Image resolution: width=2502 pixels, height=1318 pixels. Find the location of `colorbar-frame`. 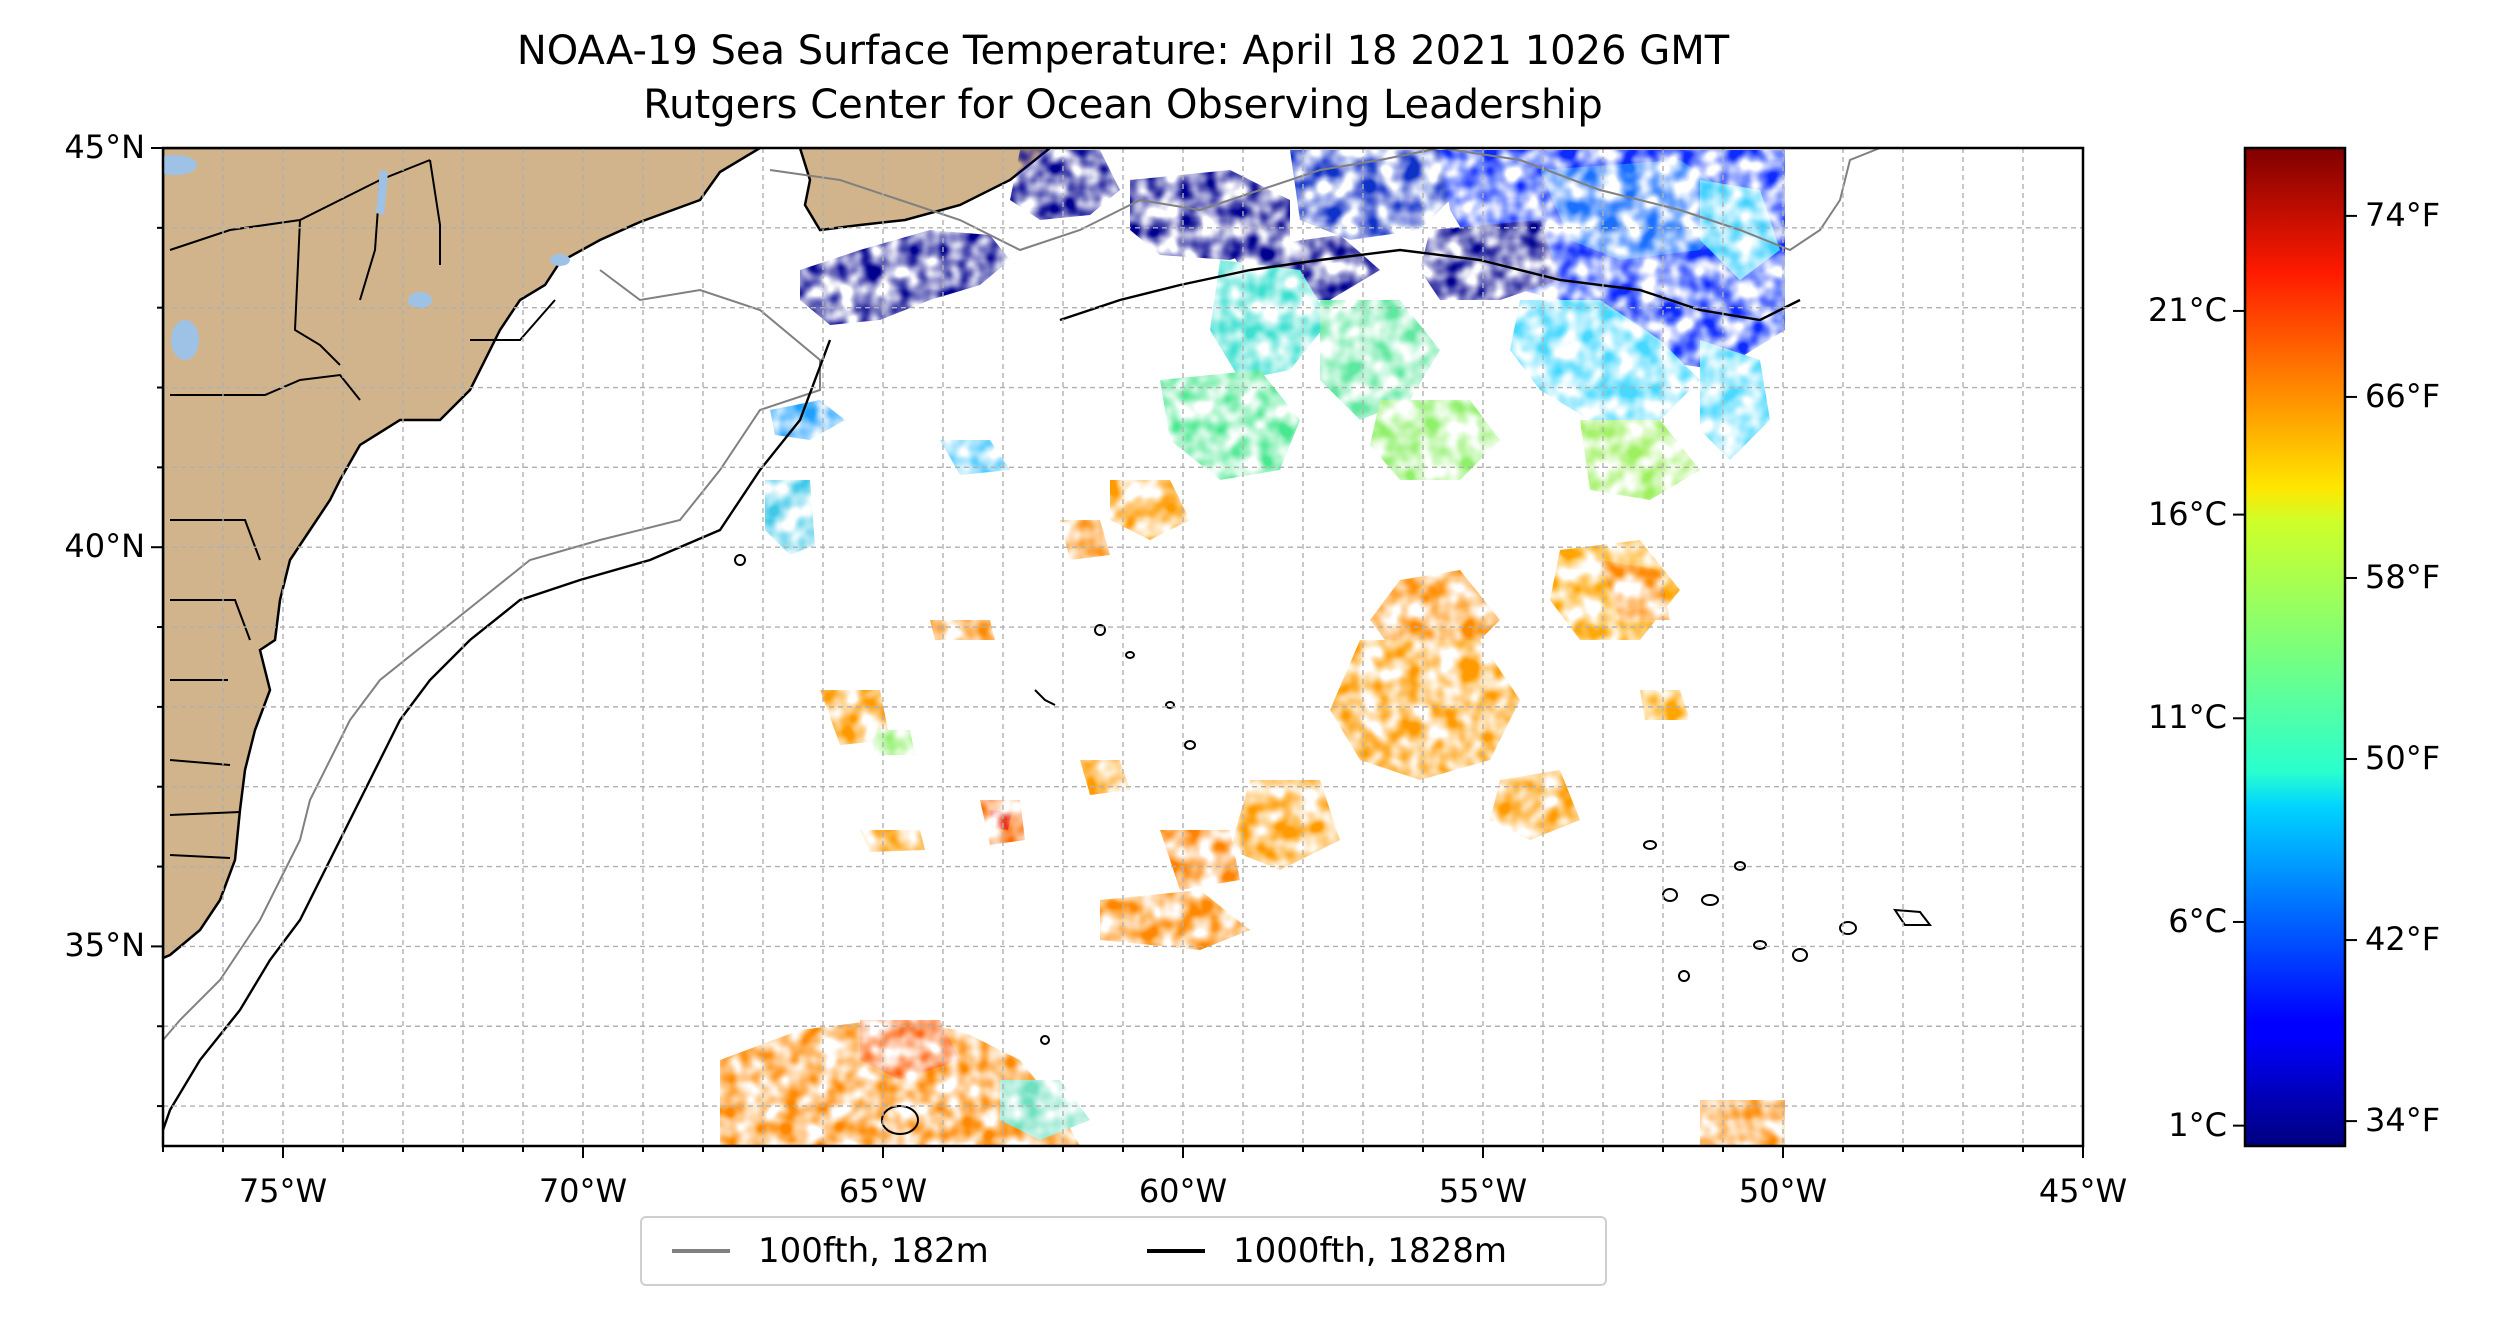

colorbar-frame is located at coordinates (2295, 647).